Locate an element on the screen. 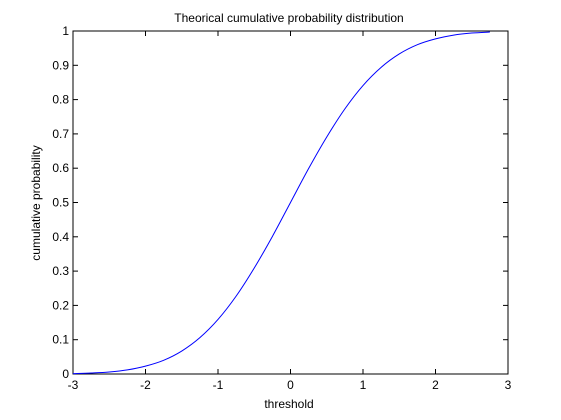 This screenshot has width=561, height=420. x-tick-label: 2 is located at coordinates (435, 385).